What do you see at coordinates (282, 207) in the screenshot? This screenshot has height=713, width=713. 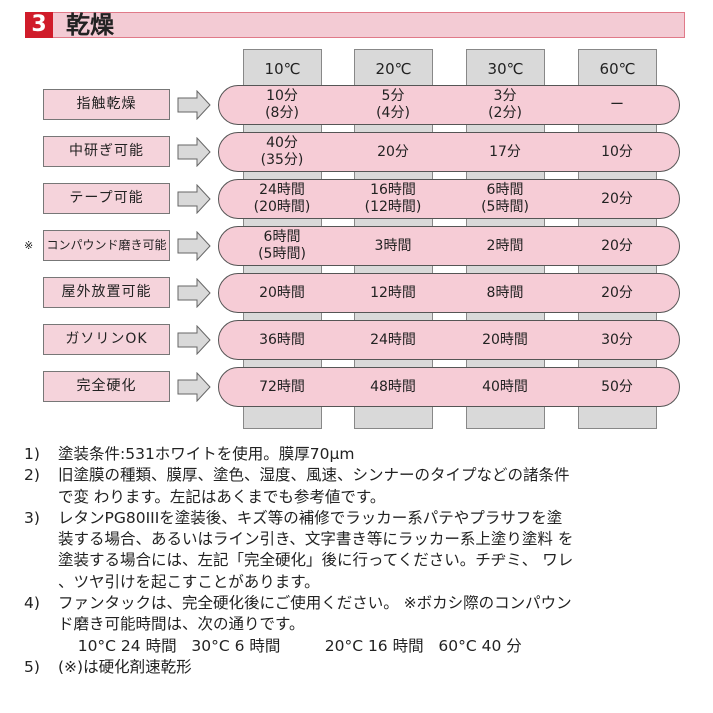 I see `cell-text: (20時間)` at bounding box center [282, 207].